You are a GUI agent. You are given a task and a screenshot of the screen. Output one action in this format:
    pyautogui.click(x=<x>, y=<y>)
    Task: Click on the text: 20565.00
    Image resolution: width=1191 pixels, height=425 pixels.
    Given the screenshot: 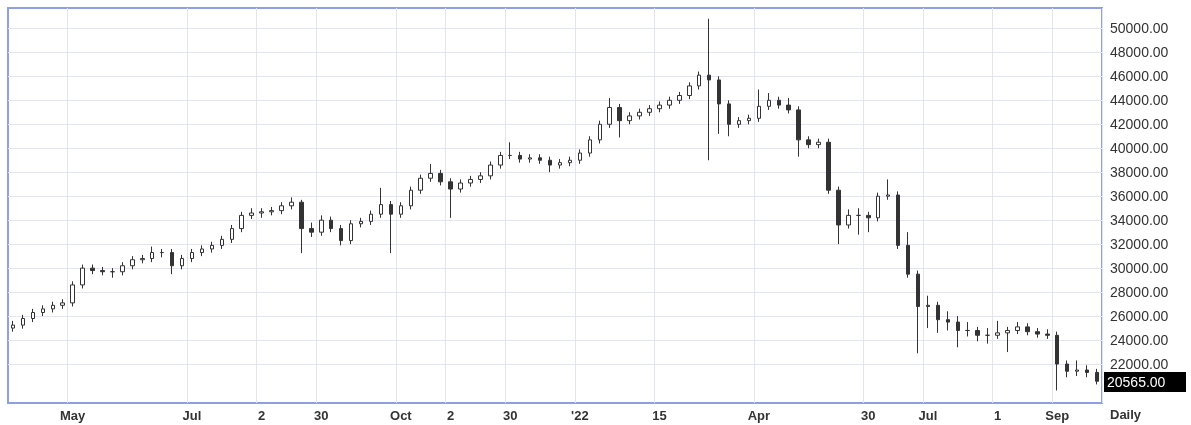 What is the action you would take?
    pyautogui.click(x=1136, y=382)
    